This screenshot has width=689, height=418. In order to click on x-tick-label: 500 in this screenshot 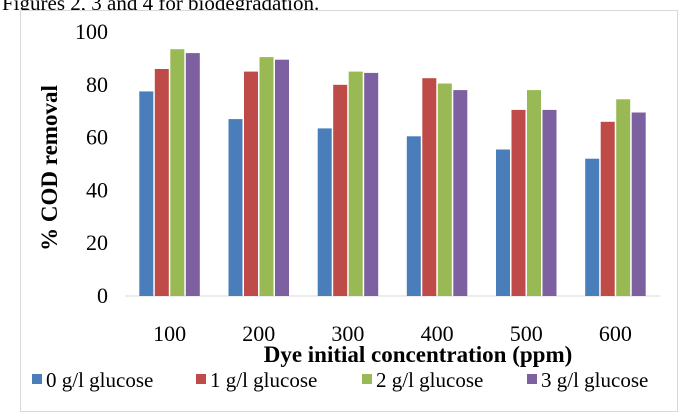, I will do `click(526, 333)`.